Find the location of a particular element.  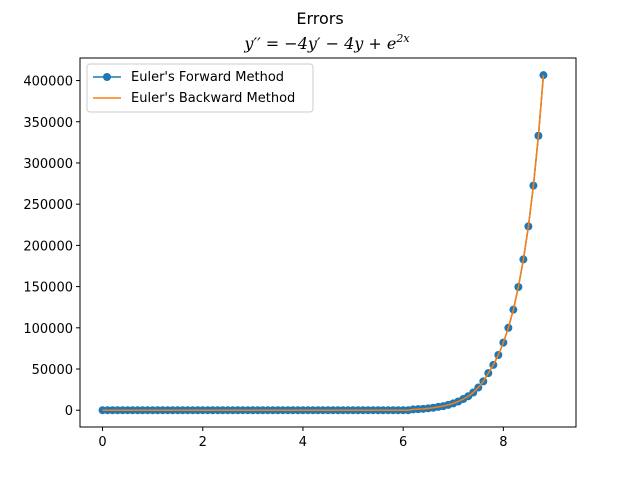

chart-title-group: Errors y′′ = −4y′ − 4y + e2x is located at coordinates (326, 31).